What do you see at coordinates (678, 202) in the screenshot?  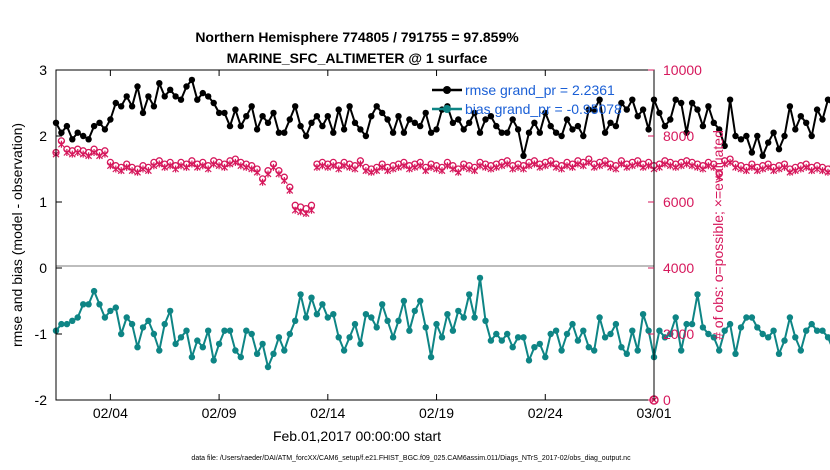 I see `y-right-tick-label: 6000` at bounding box center [678, 202].